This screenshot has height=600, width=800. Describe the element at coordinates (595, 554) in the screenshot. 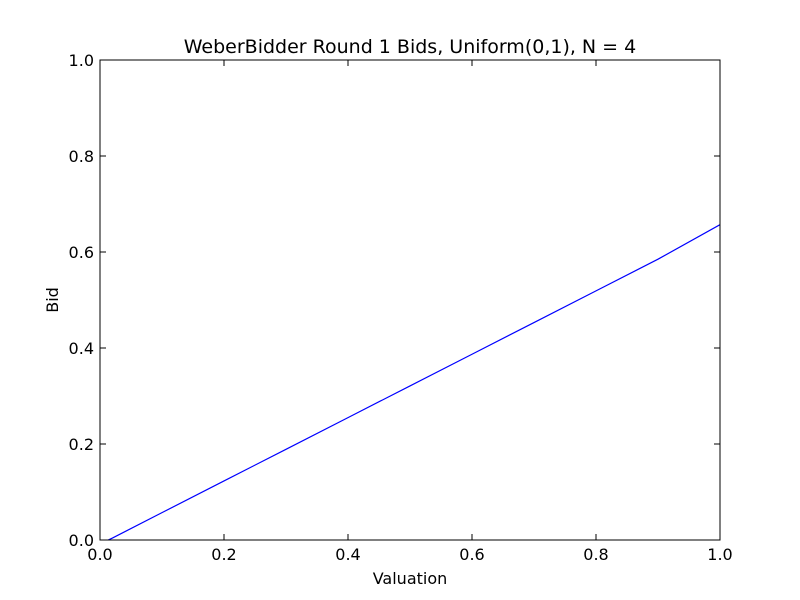

I see `x-tick-label: 0.8` at that location.